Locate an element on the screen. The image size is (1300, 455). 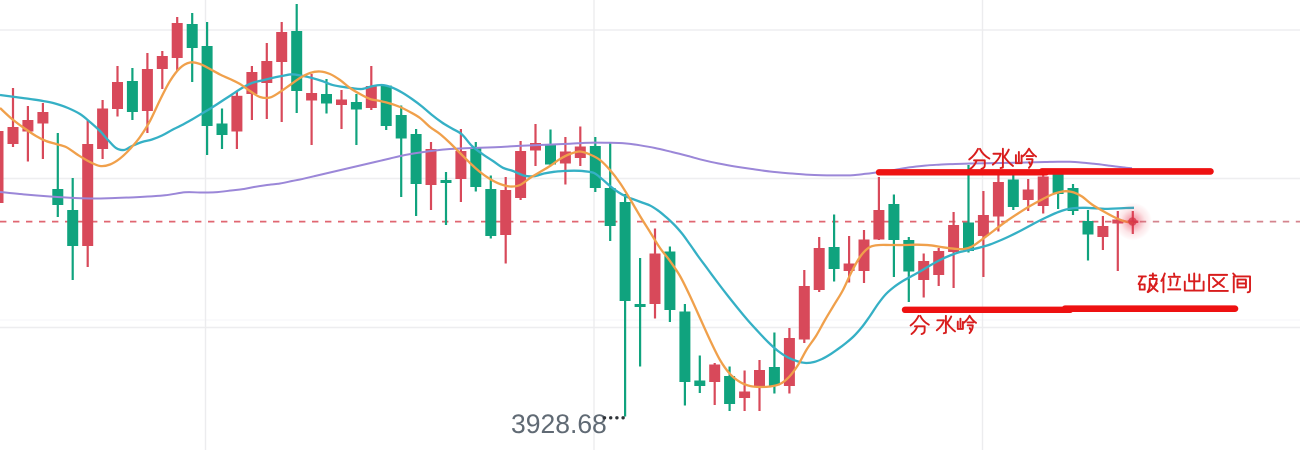
svg-text: 3928.68 is located at coordinates (559, 424).